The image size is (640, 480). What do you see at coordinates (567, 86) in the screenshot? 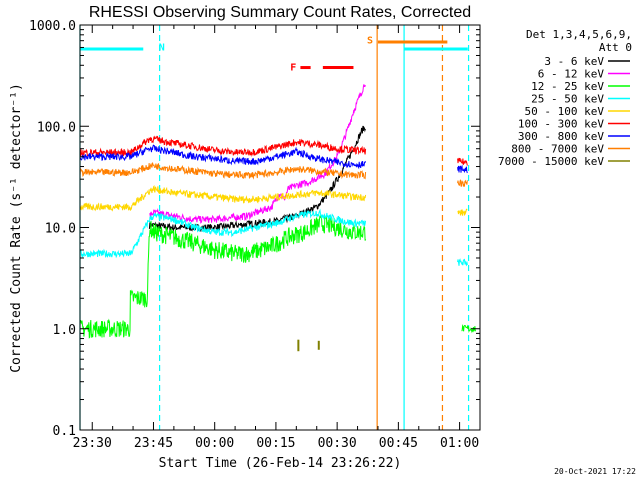
I see `legend-label: 12 - 25 keV` at bounding box center [567, 86].